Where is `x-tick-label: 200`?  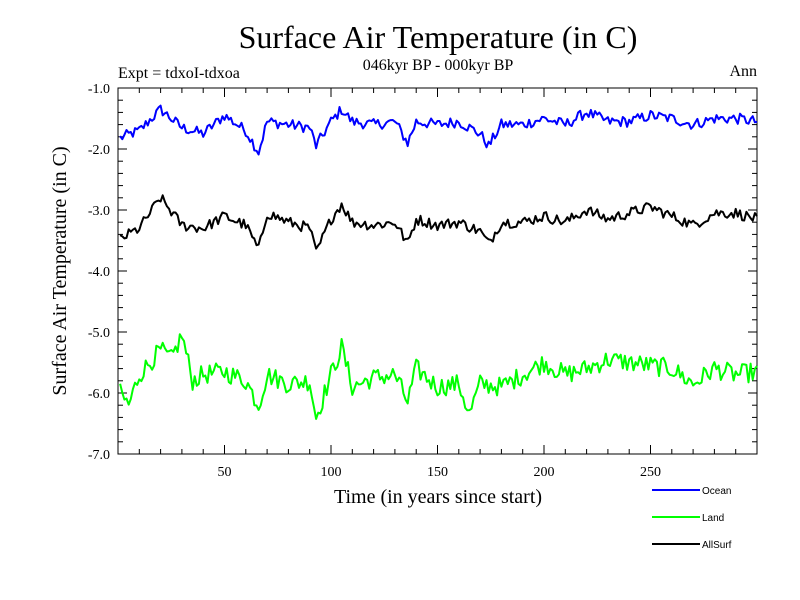
x-tick-label: 200 is located at coordinates (544, 472).